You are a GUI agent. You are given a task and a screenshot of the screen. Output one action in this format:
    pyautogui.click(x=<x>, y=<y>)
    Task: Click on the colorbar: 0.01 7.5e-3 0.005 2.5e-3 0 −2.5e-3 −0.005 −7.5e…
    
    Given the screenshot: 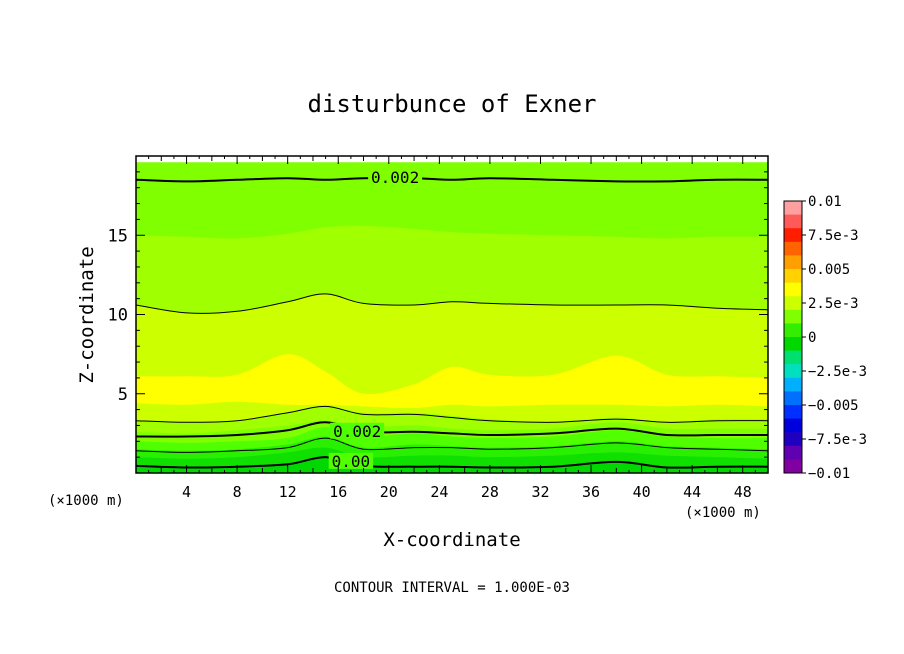 What is the action you would take?
    pyautogui.click(x=825, y=338)
    